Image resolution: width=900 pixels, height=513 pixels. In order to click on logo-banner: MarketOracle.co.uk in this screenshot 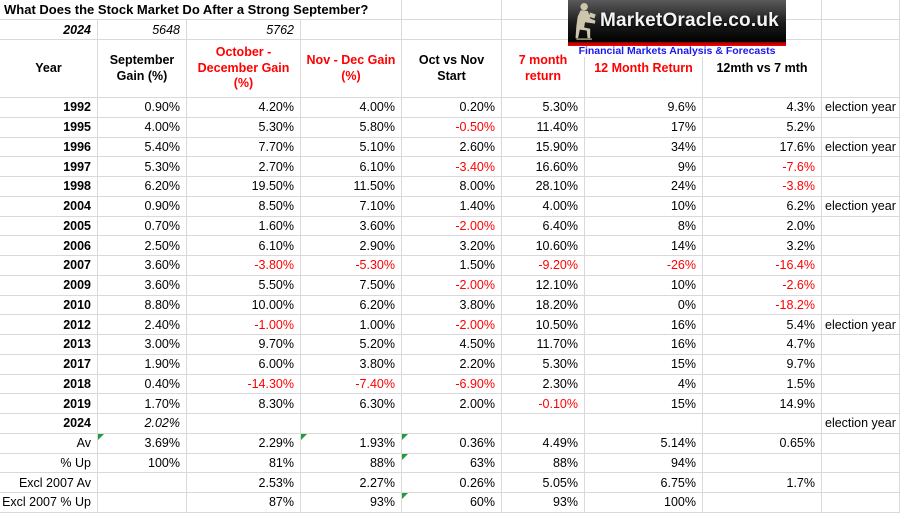, I will do `click(677, 21)`.